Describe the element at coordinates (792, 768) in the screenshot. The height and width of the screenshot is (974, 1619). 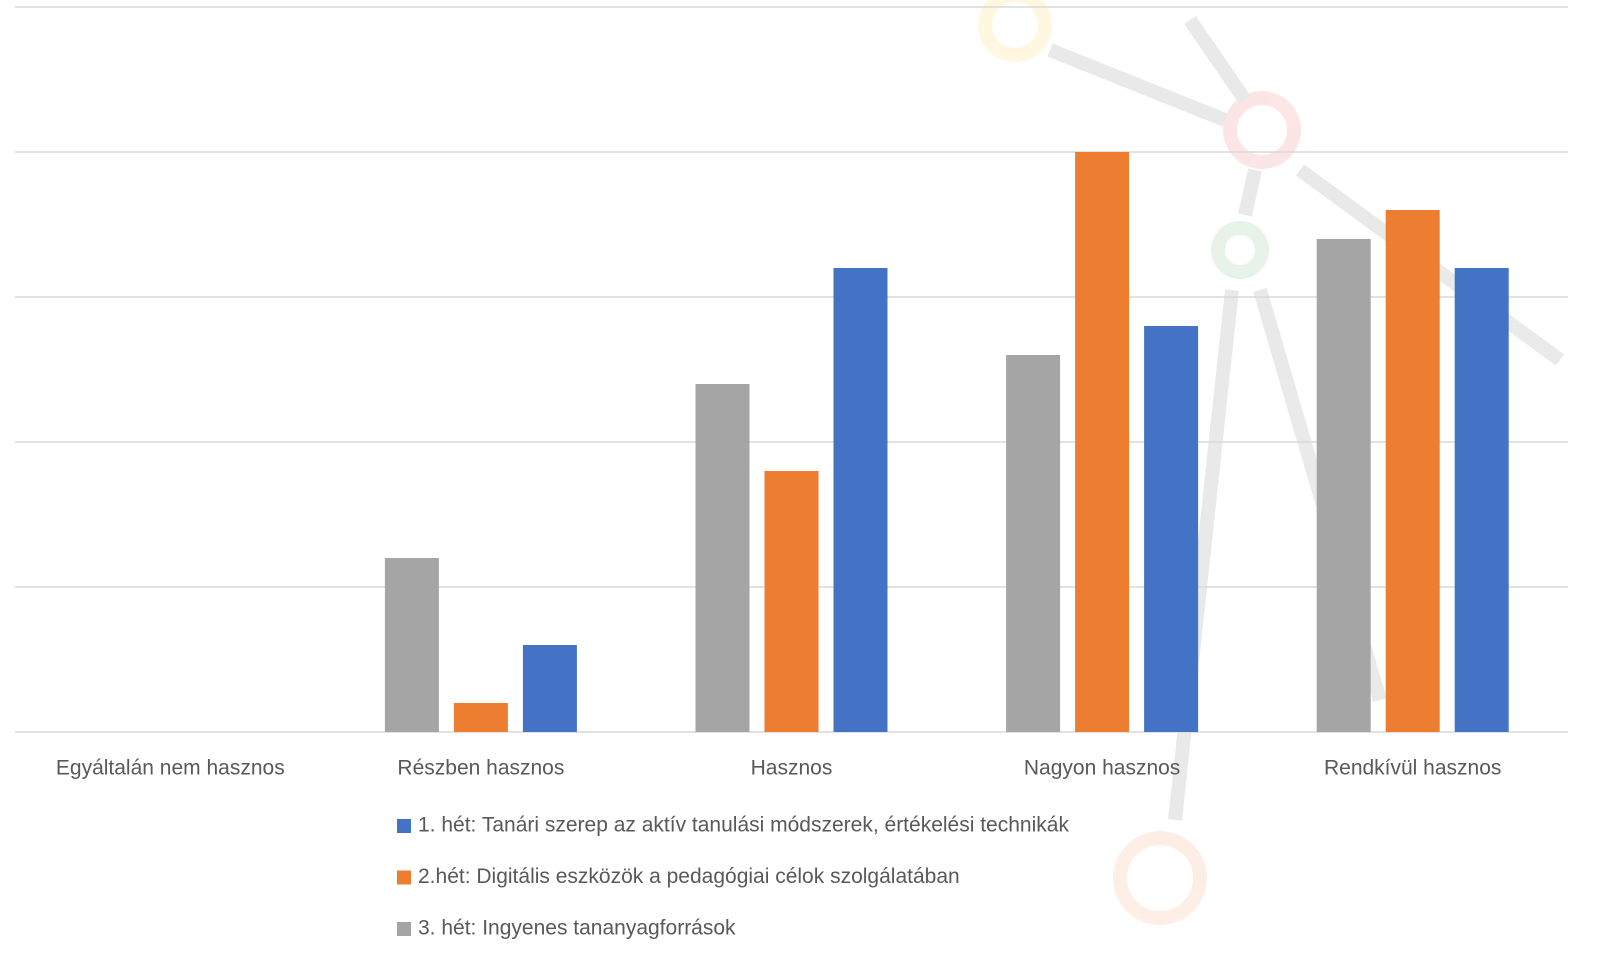
I see `x-tick-label: Hasznos` at that location.